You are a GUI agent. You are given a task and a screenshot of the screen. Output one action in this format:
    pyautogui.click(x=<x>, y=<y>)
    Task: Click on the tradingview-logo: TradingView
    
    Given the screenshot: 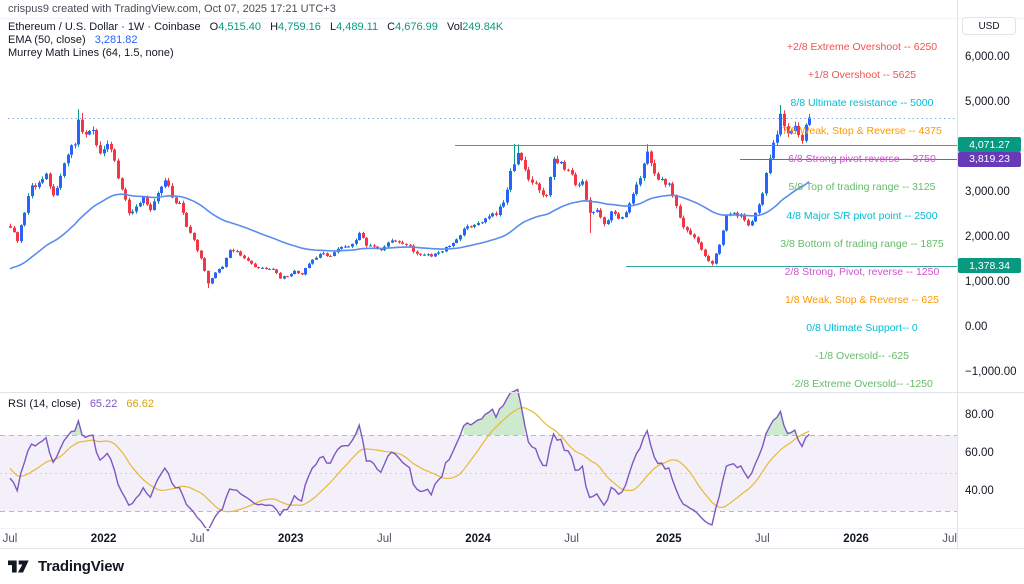 What is the action you would take?
    pyautogui.click(x=66, y=566)
    